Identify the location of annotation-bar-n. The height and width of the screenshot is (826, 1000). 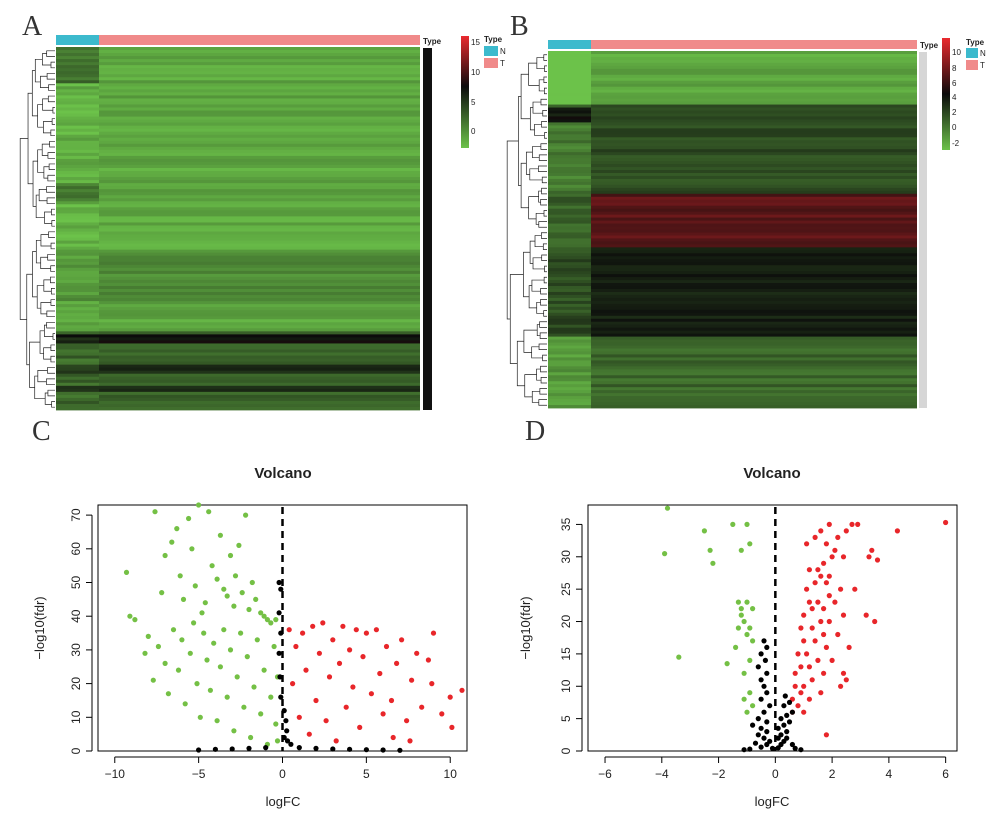
(569, 44).